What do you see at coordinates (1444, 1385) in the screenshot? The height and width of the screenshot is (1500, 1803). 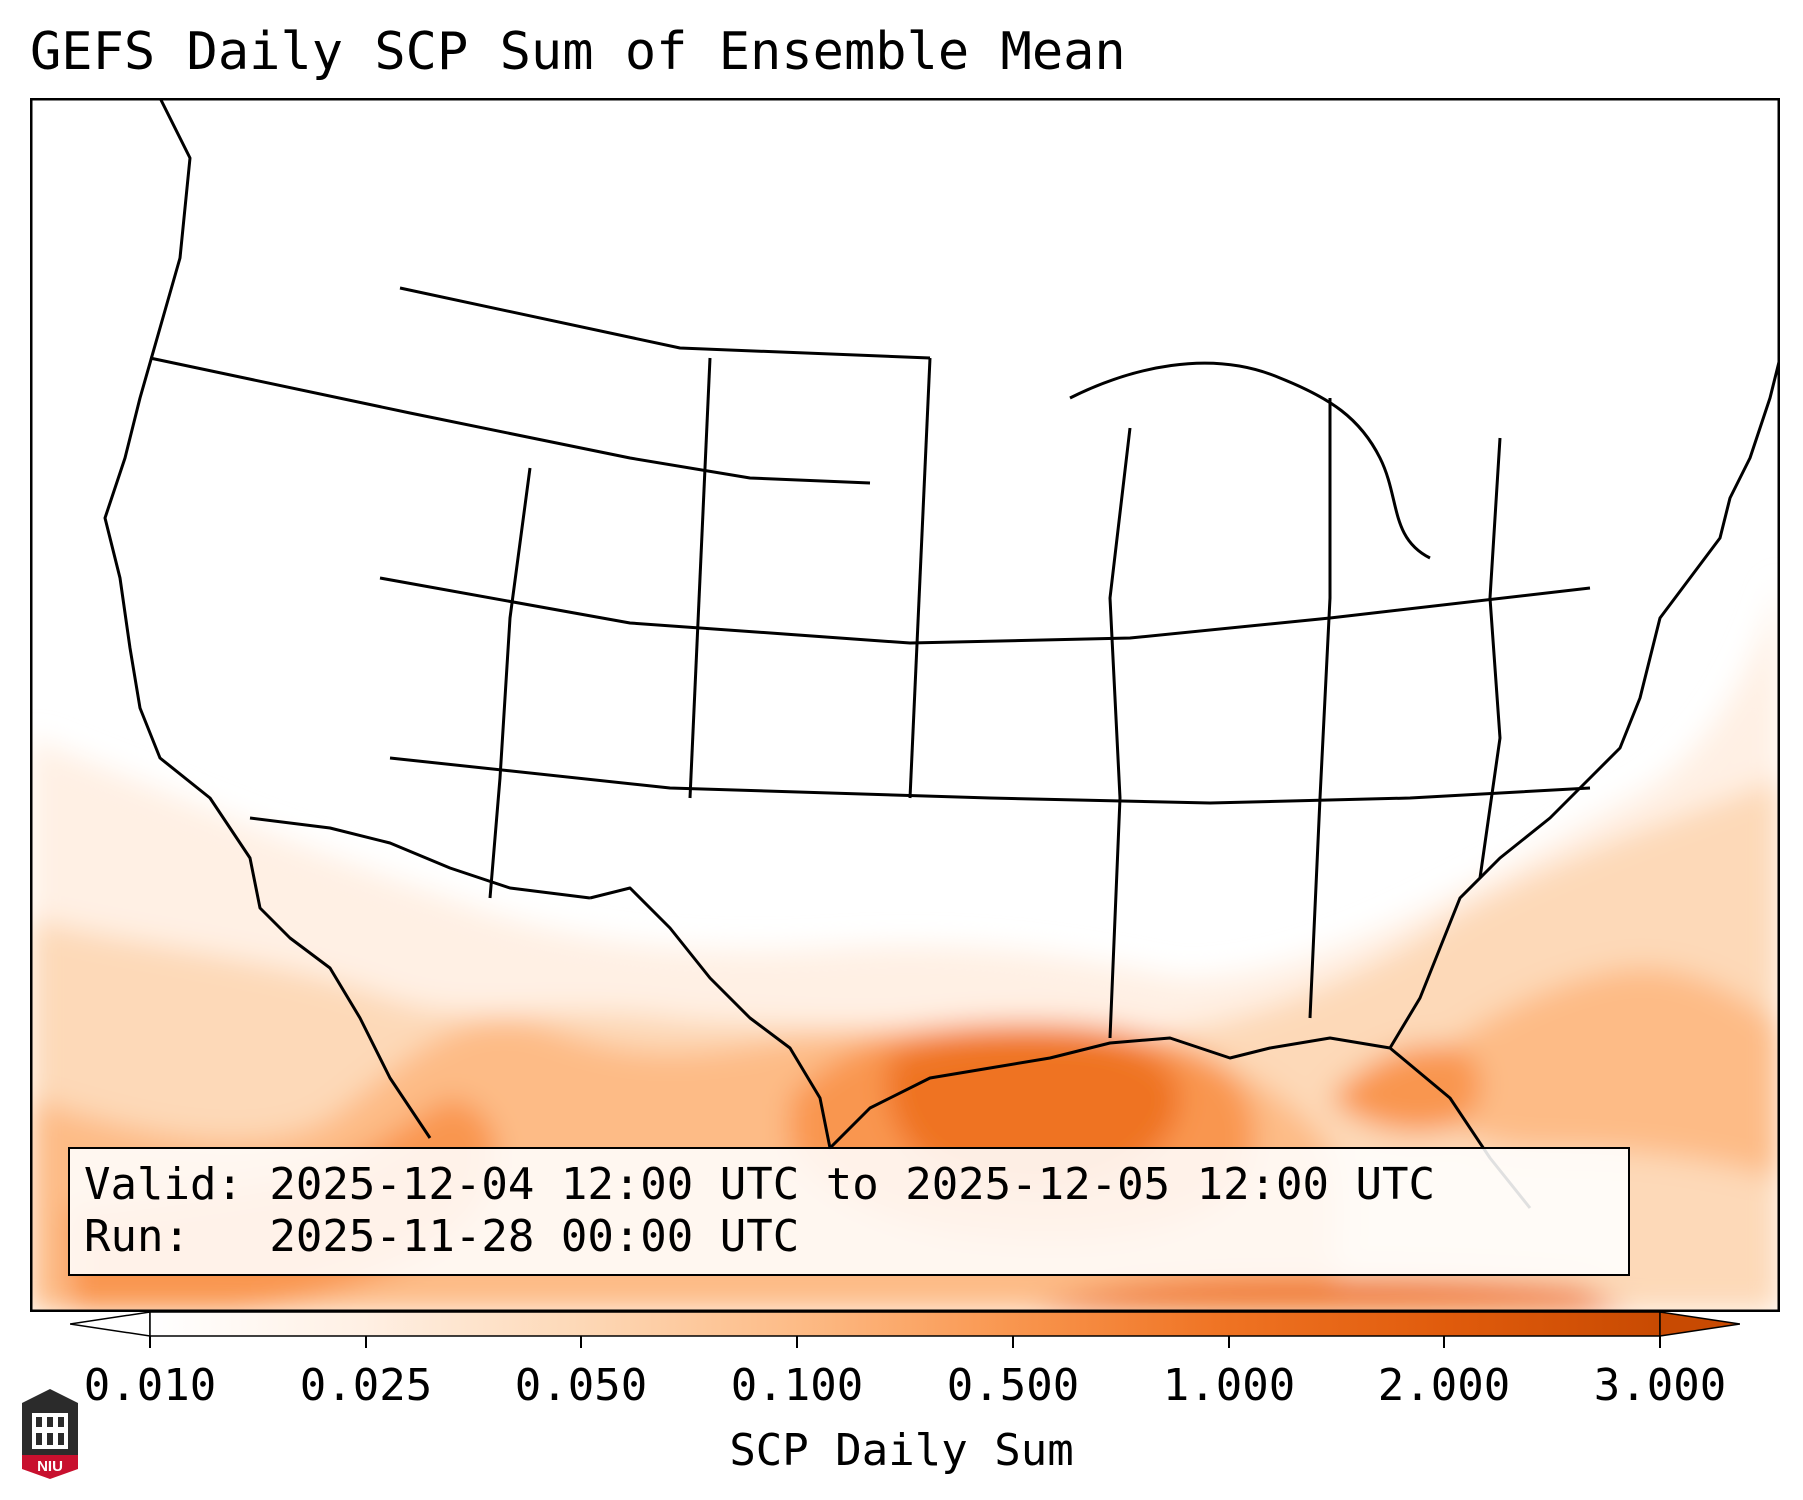 I see `colorbar-tick-label: 2.000` at bounding box center [1444, 1385].